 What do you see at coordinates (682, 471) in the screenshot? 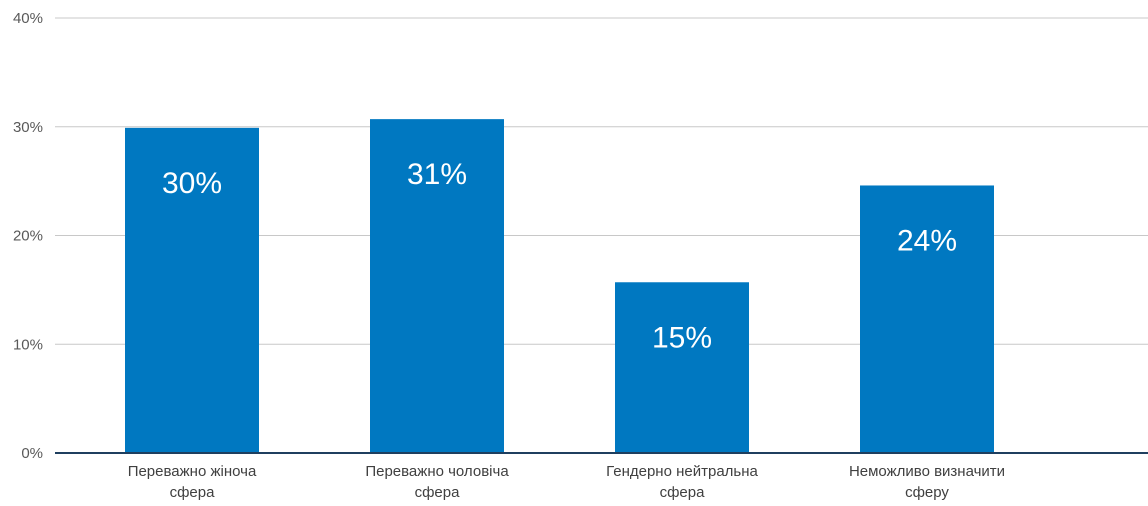
I see `category-label-3-line-1: Гендерно нейтральна` at bounding box center [682, 471].